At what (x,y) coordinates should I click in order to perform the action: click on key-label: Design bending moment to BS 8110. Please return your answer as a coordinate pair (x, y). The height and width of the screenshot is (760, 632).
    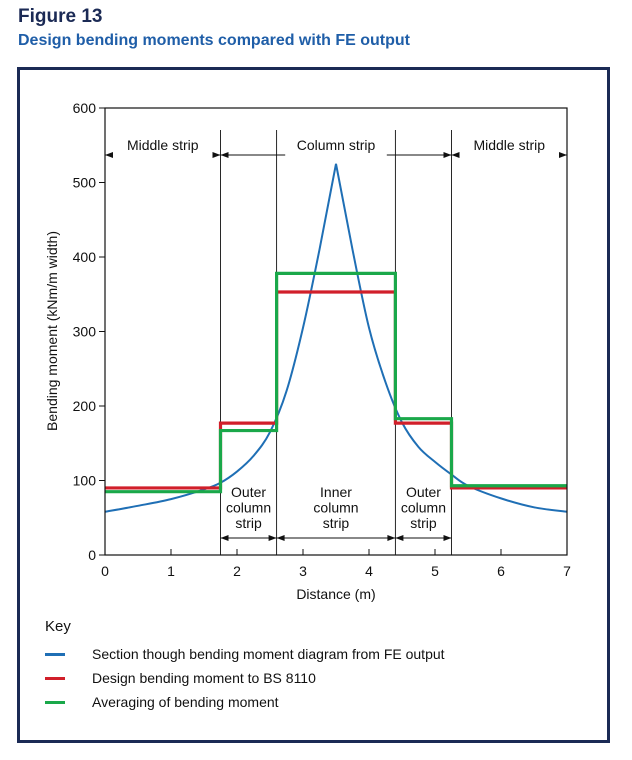
    Looking at the image, I should click on (204, 678).